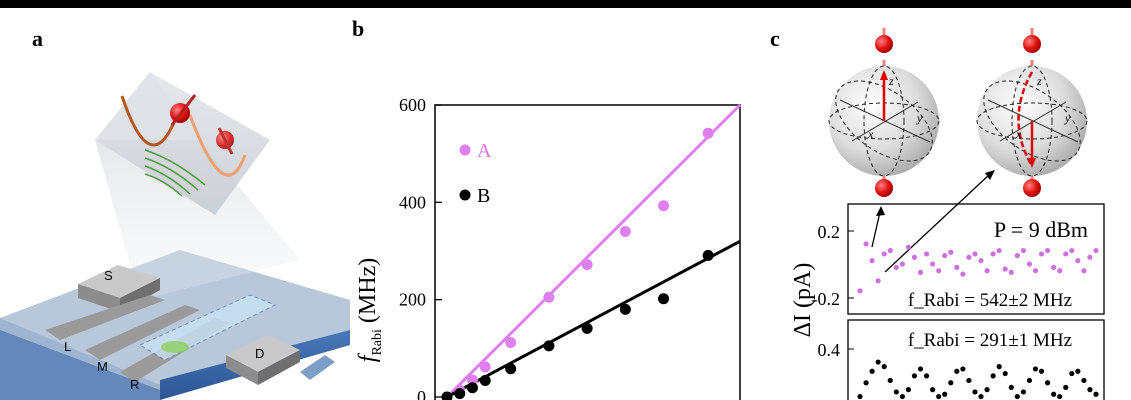 This screenshot has width=1131, height=400. I want to click on arrow-to-left-sphere, so click(876, 229).